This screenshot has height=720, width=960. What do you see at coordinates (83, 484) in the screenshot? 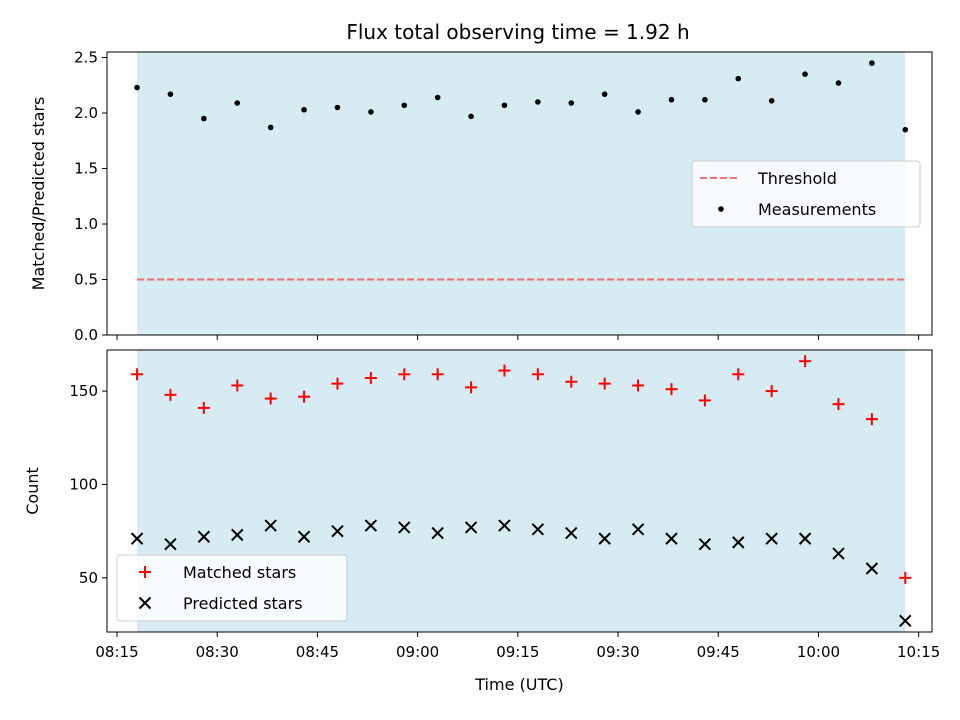
I see `y-tick-label: 100` at bounding box center [83, 484].